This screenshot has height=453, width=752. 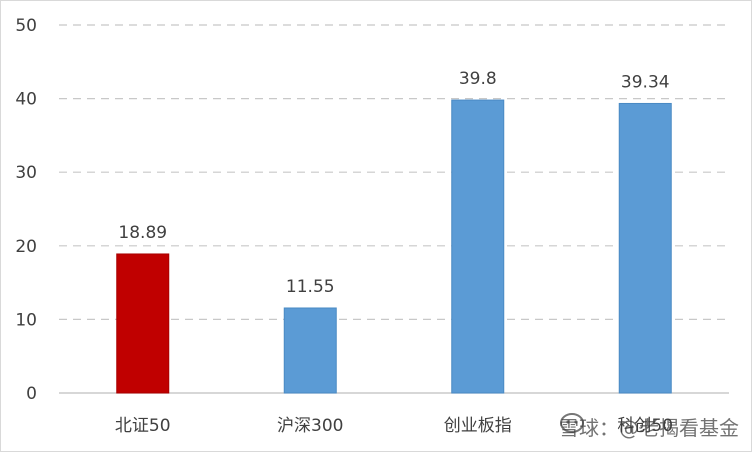 What do you see at coordinates (478, 79) in the screenshot?
I see `data-label: 39.8` at bounding box center [478, 79].